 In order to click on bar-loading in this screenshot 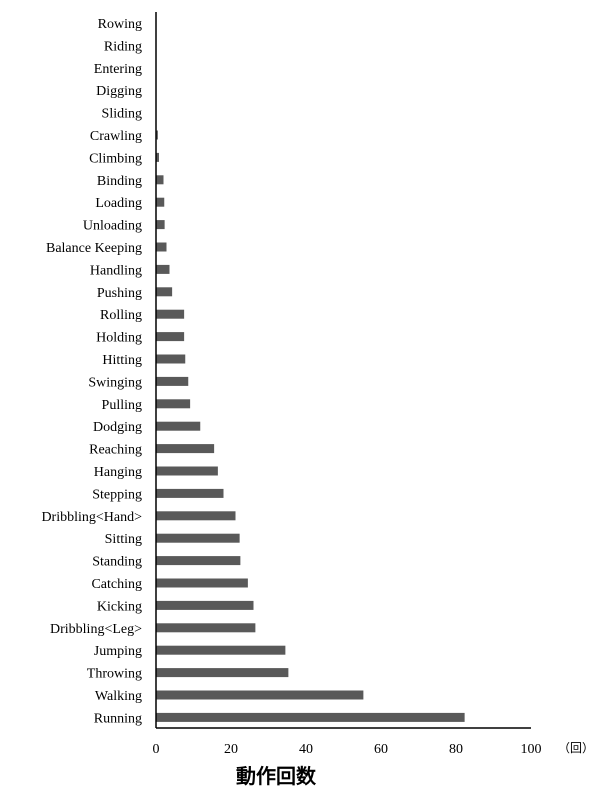, I will do `click(160, 202)`.